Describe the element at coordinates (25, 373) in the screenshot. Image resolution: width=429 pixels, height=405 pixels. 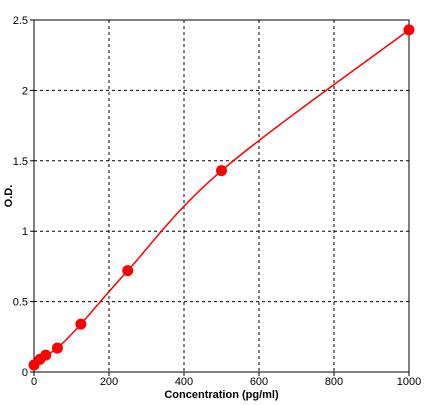
I see `y-tick-label: 0` at that location.